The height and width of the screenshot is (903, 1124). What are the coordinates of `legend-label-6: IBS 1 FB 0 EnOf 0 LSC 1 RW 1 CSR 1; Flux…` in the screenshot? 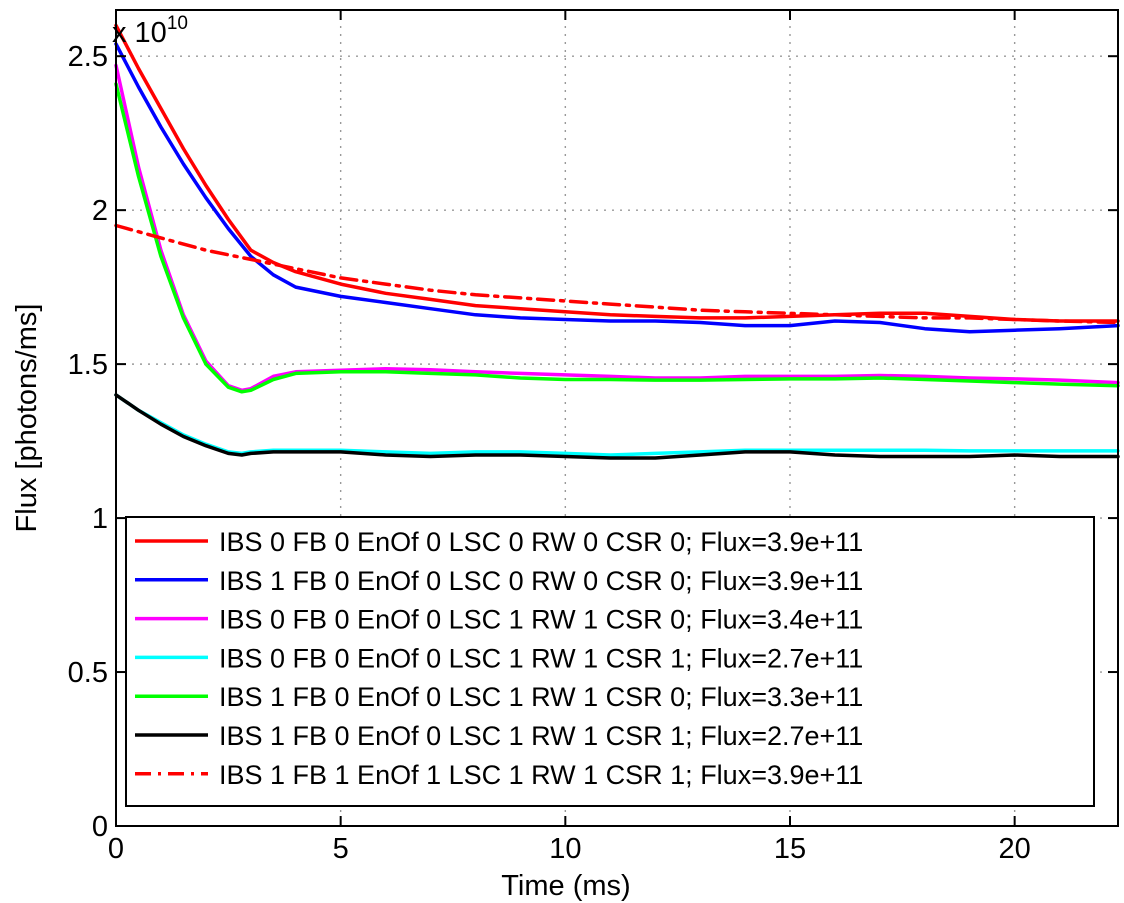 It's located at (541, 736).